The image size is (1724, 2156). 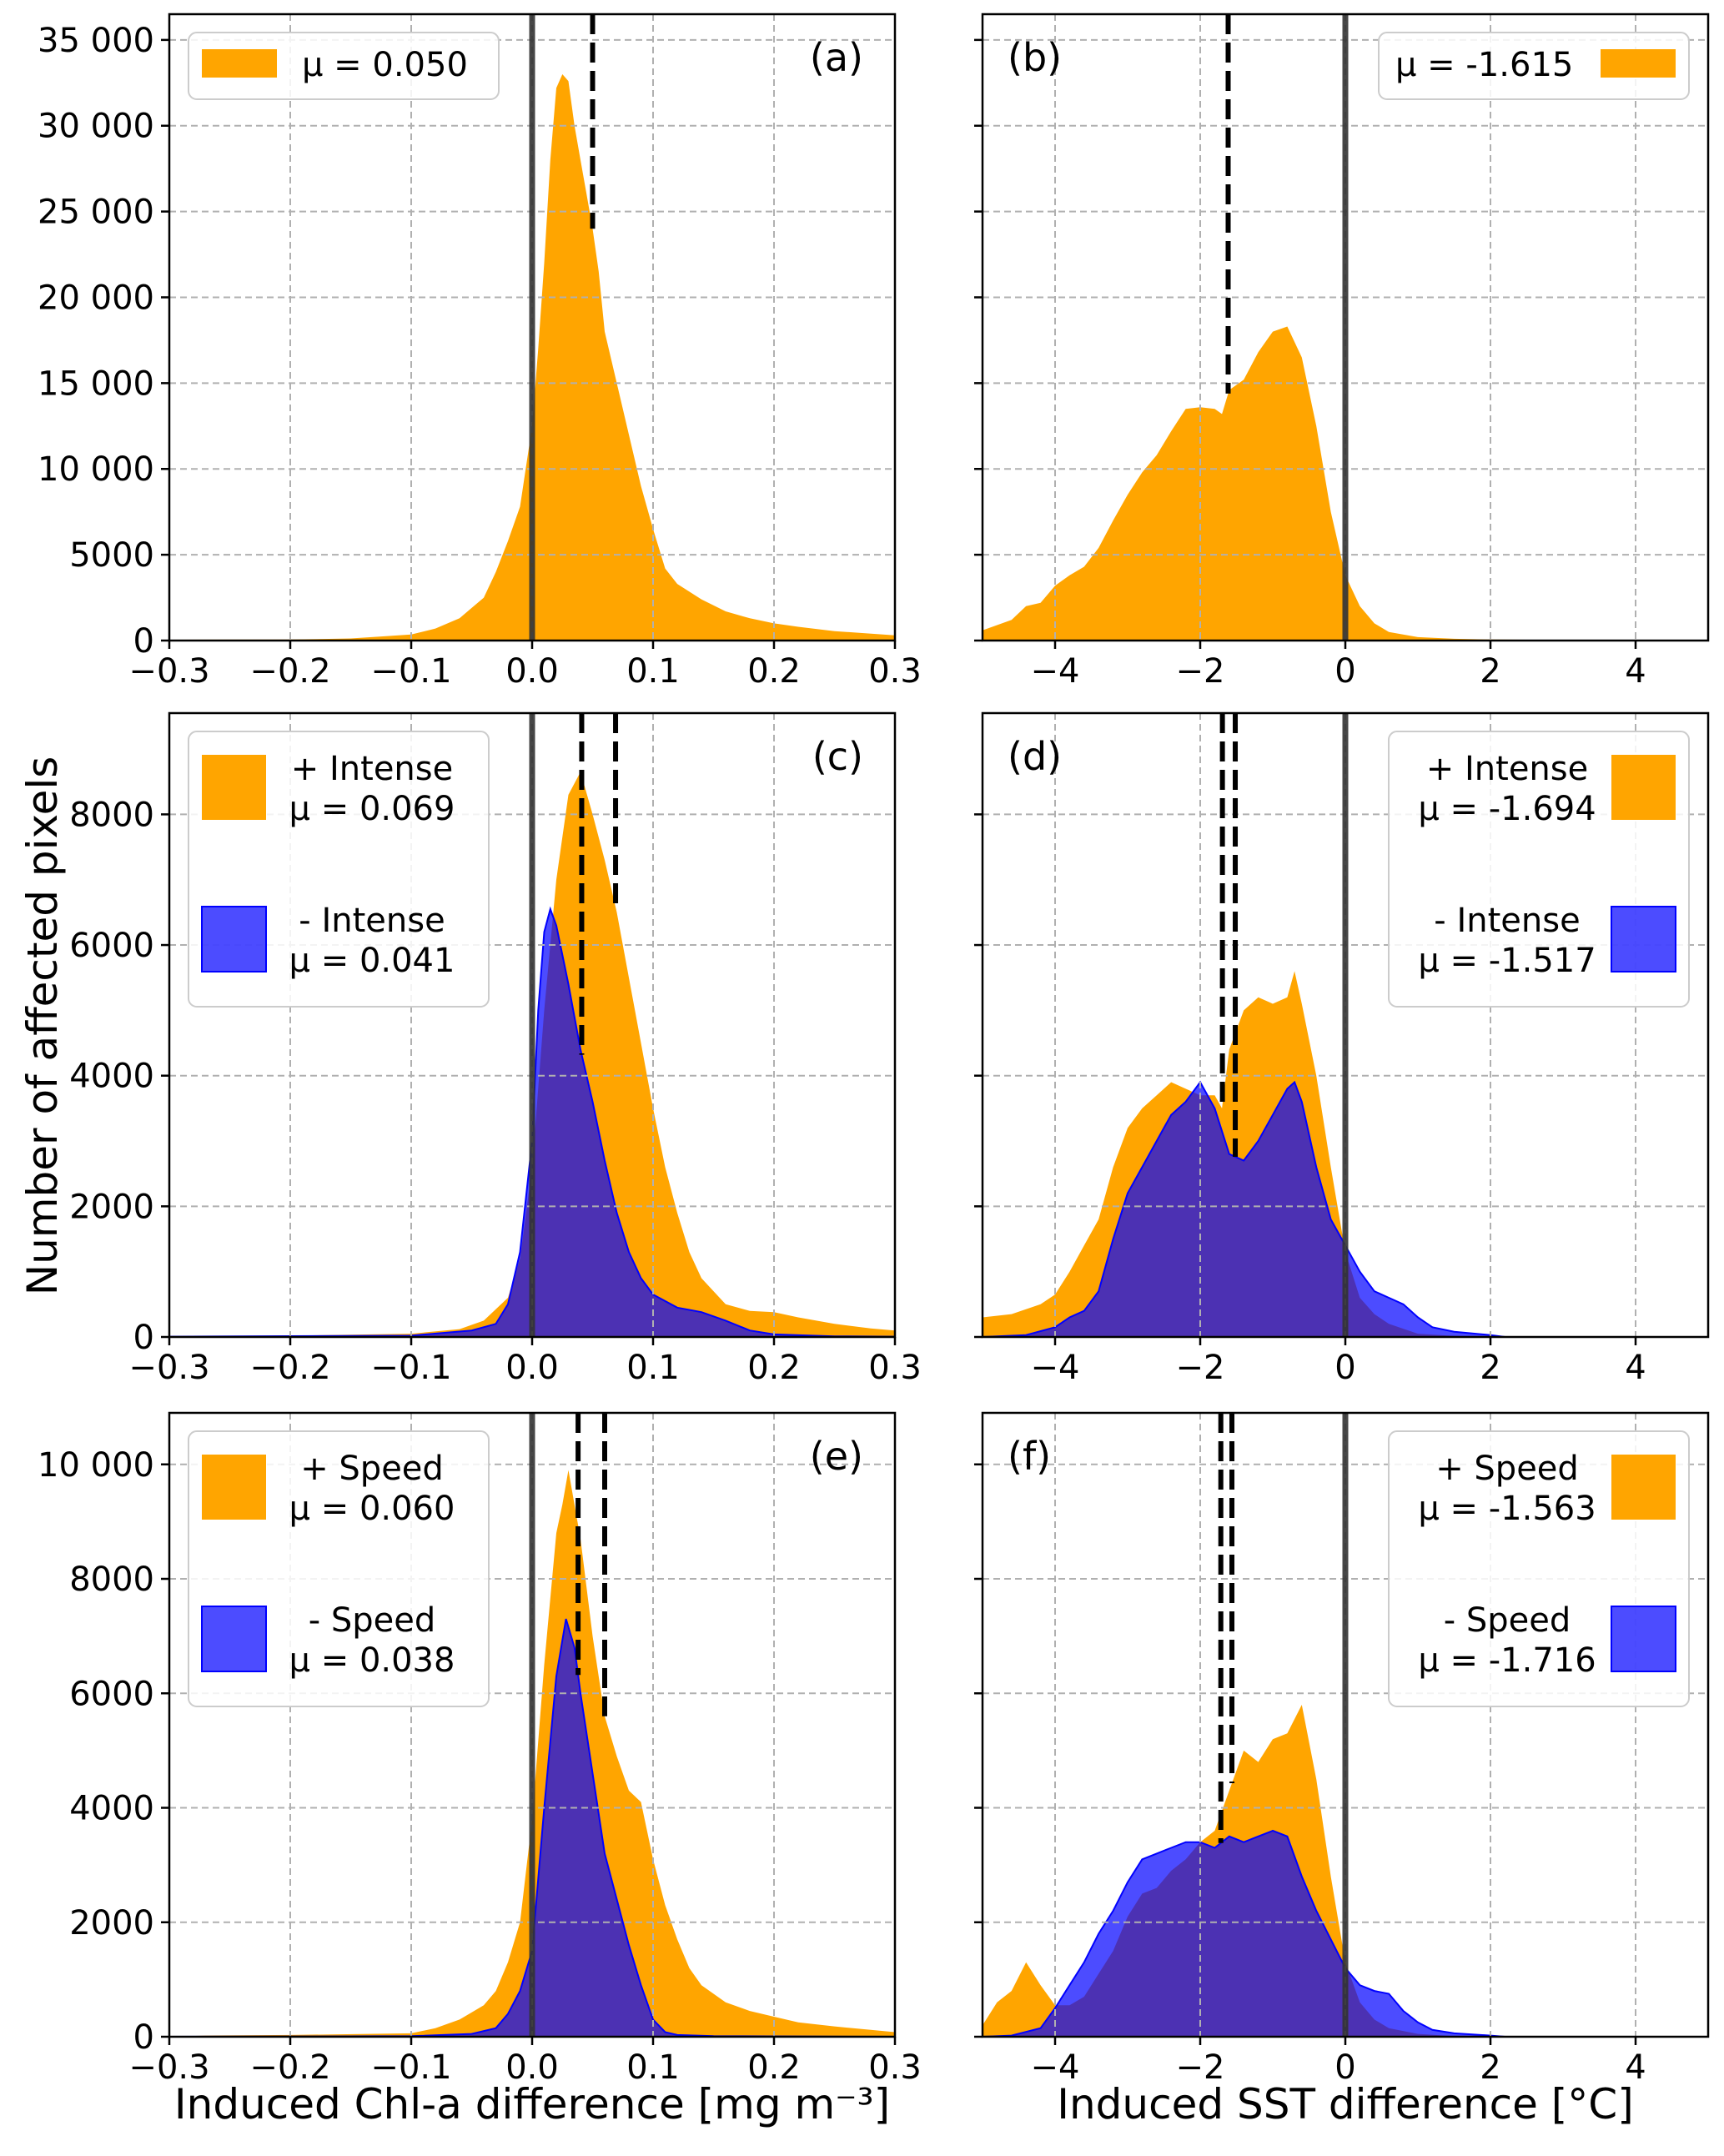 I want to click on legend-mu: μ = 0.069, so click(x=372, y=809).